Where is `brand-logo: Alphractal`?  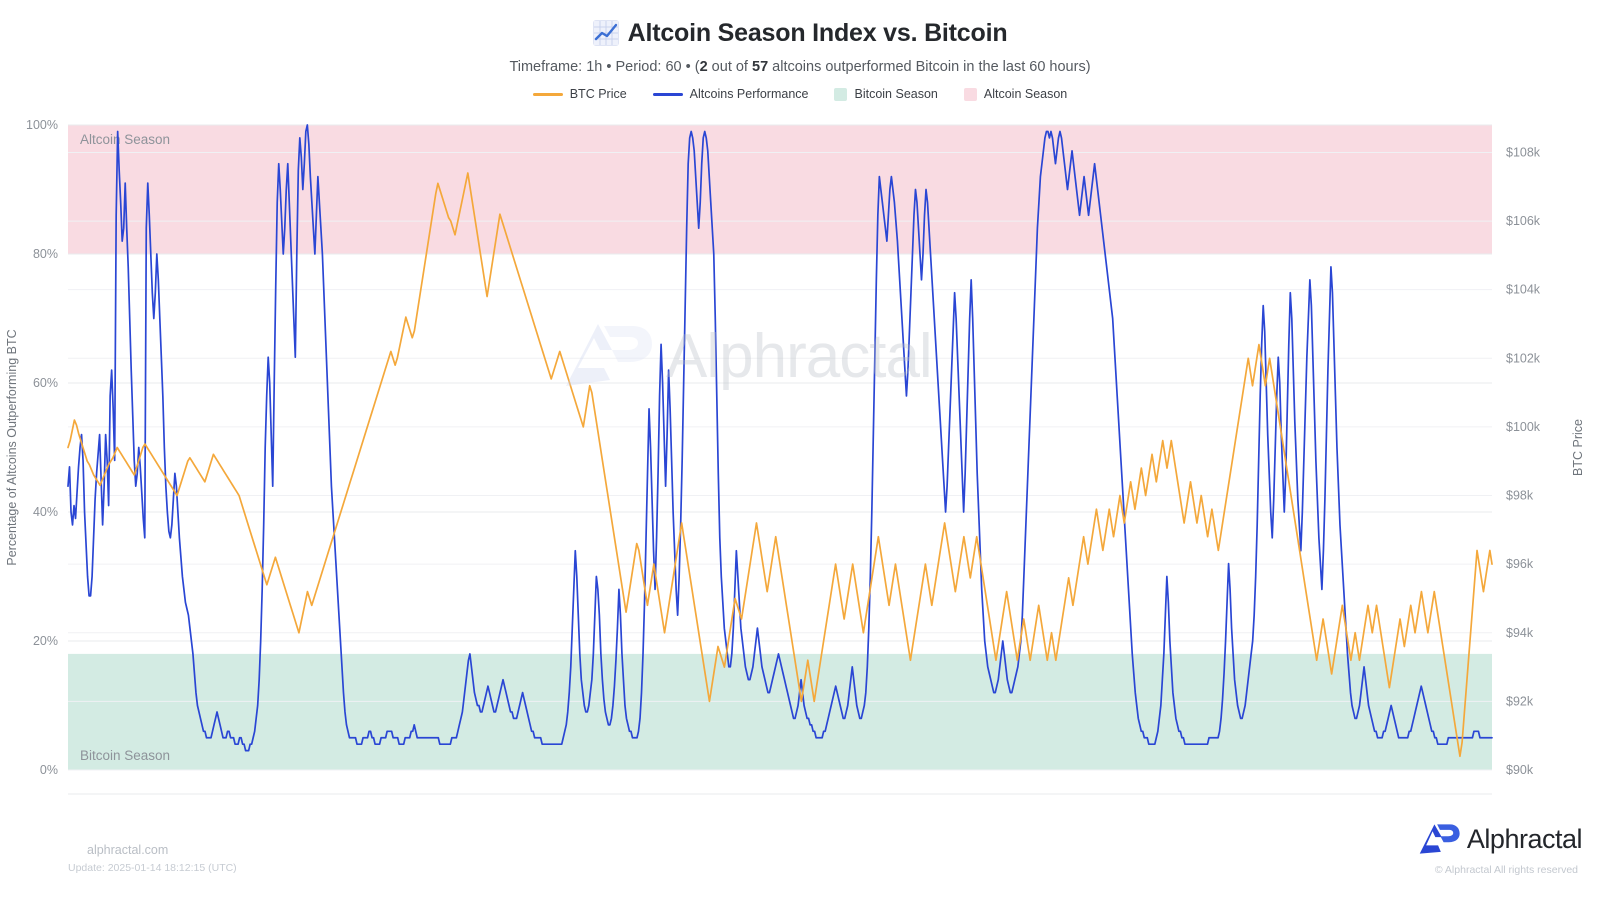
brand-logo: Alphractal is located at coordinates (1500, 839).